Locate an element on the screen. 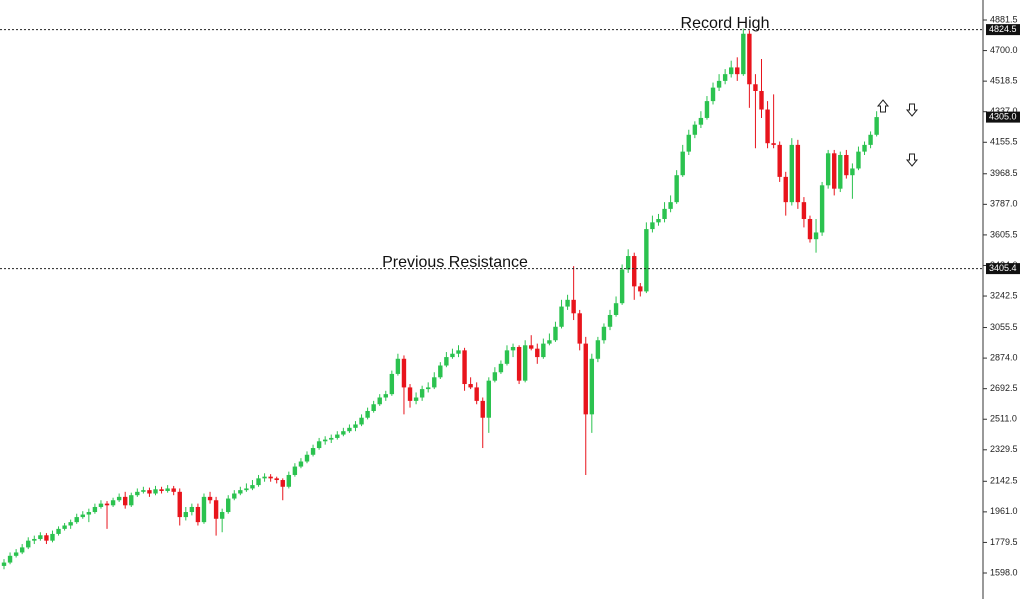 This screenshot has height=599, width=1024. y-tick-label: 4337.0 is located at coordinates (1004, 111).